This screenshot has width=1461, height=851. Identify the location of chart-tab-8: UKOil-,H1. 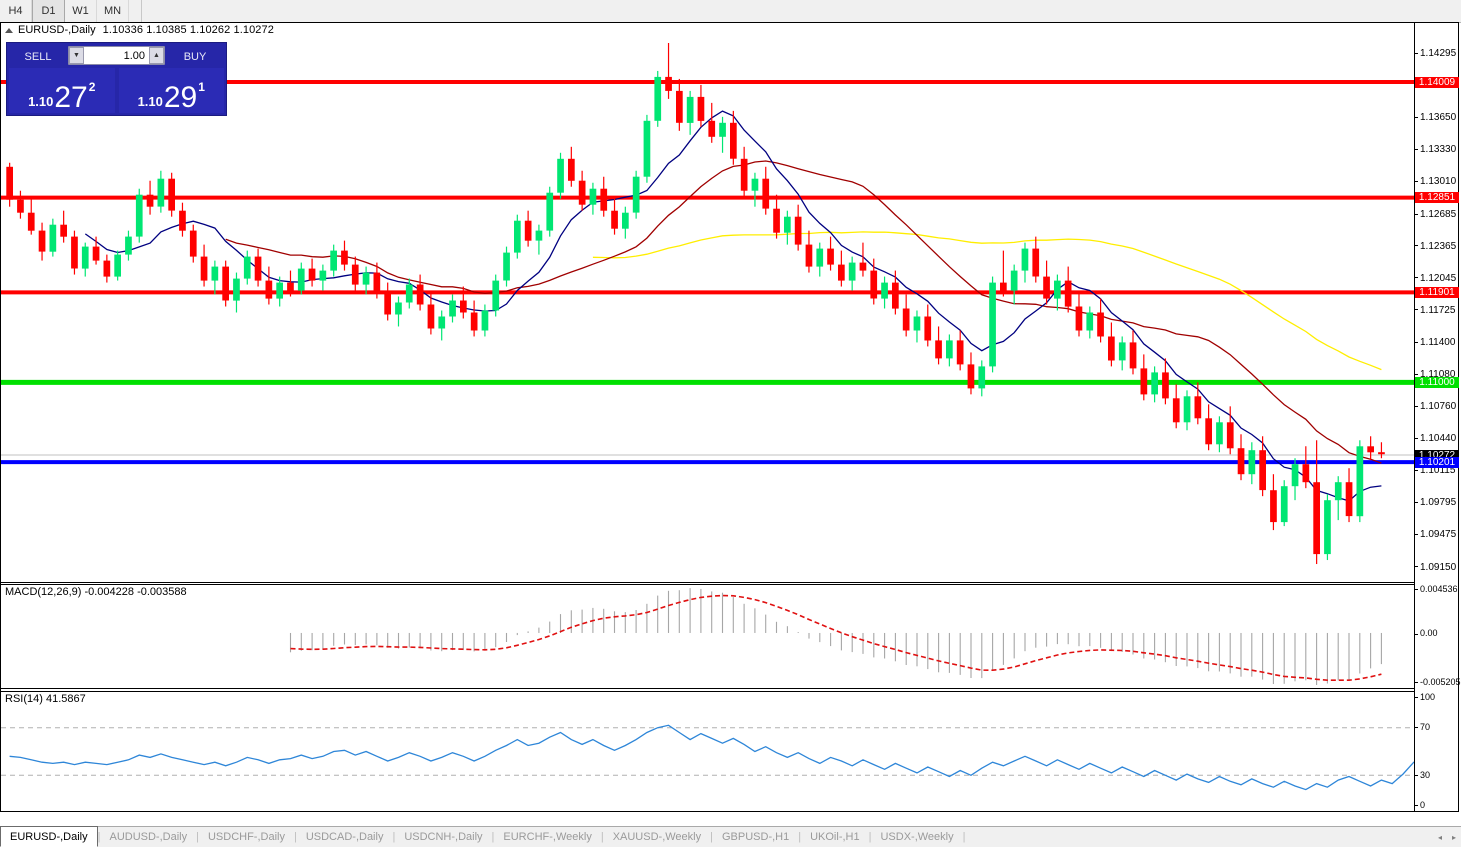
(835, 837).